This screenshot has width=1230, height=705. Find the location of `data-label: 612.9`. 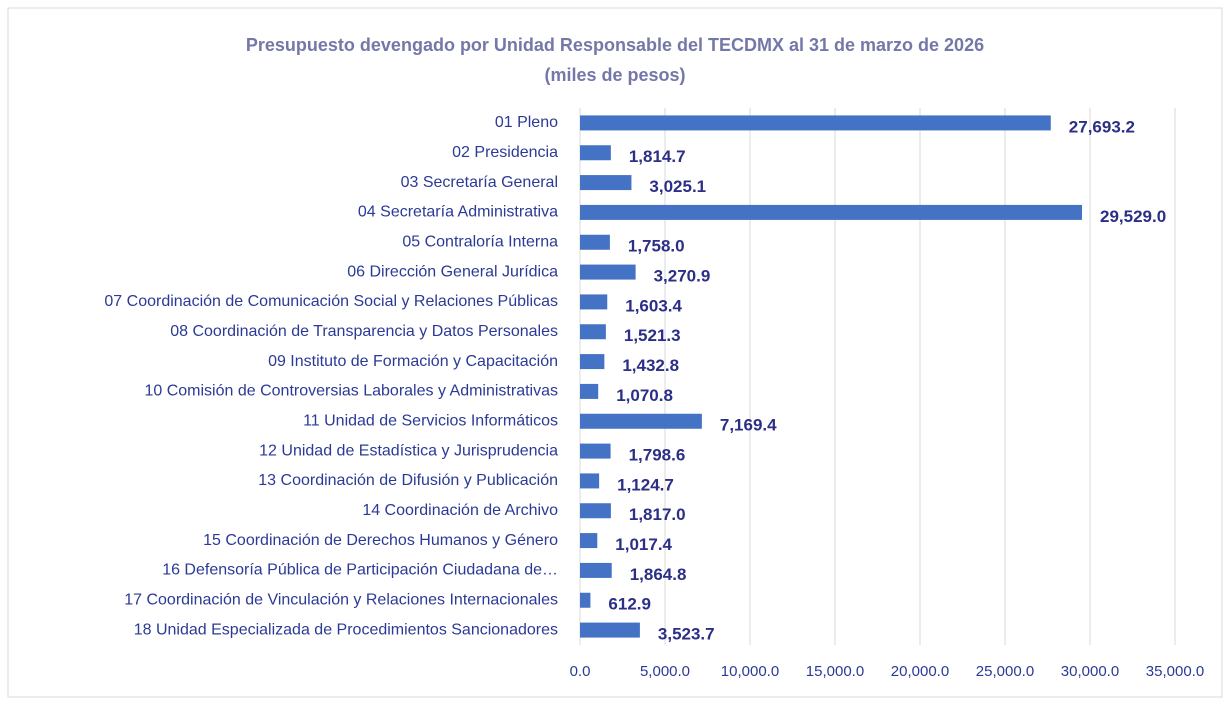

data-label: 612.9 is located at coordinates (629, 604).